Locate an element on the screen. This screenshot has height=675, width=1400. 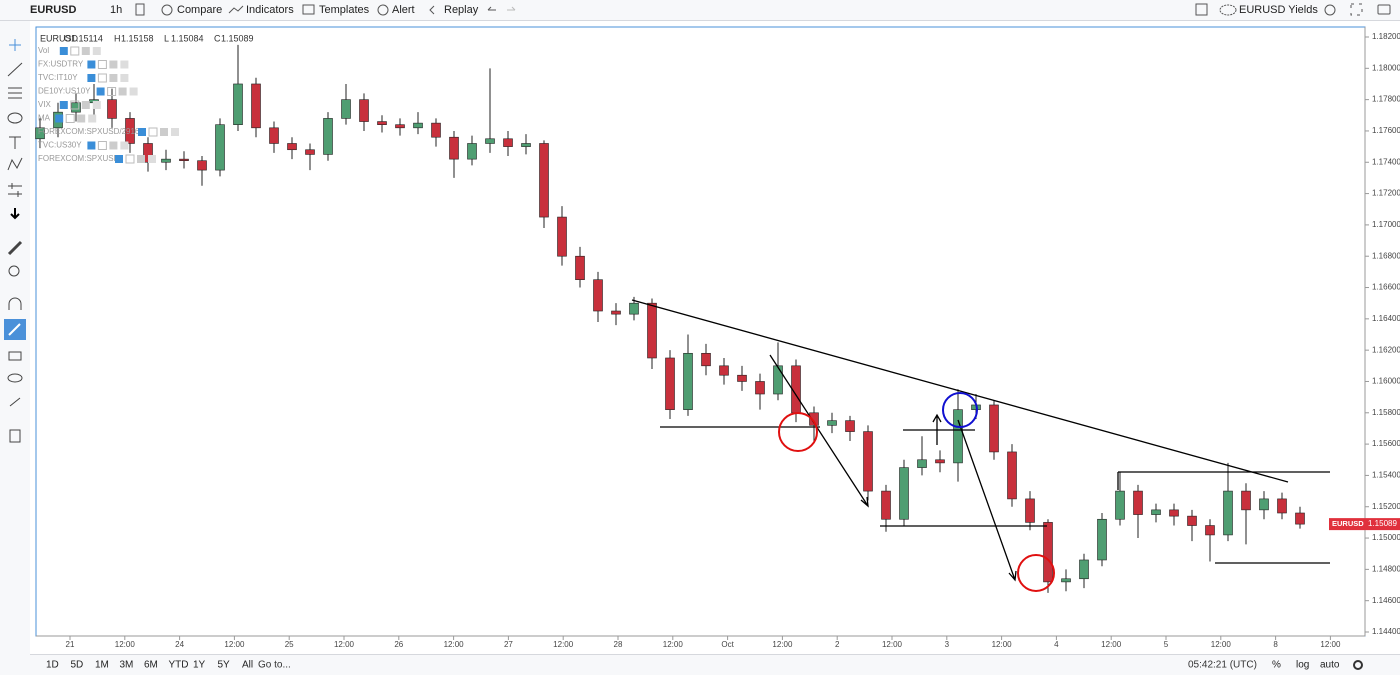
fullscreen-icon is located at coordinates (1356, 9).